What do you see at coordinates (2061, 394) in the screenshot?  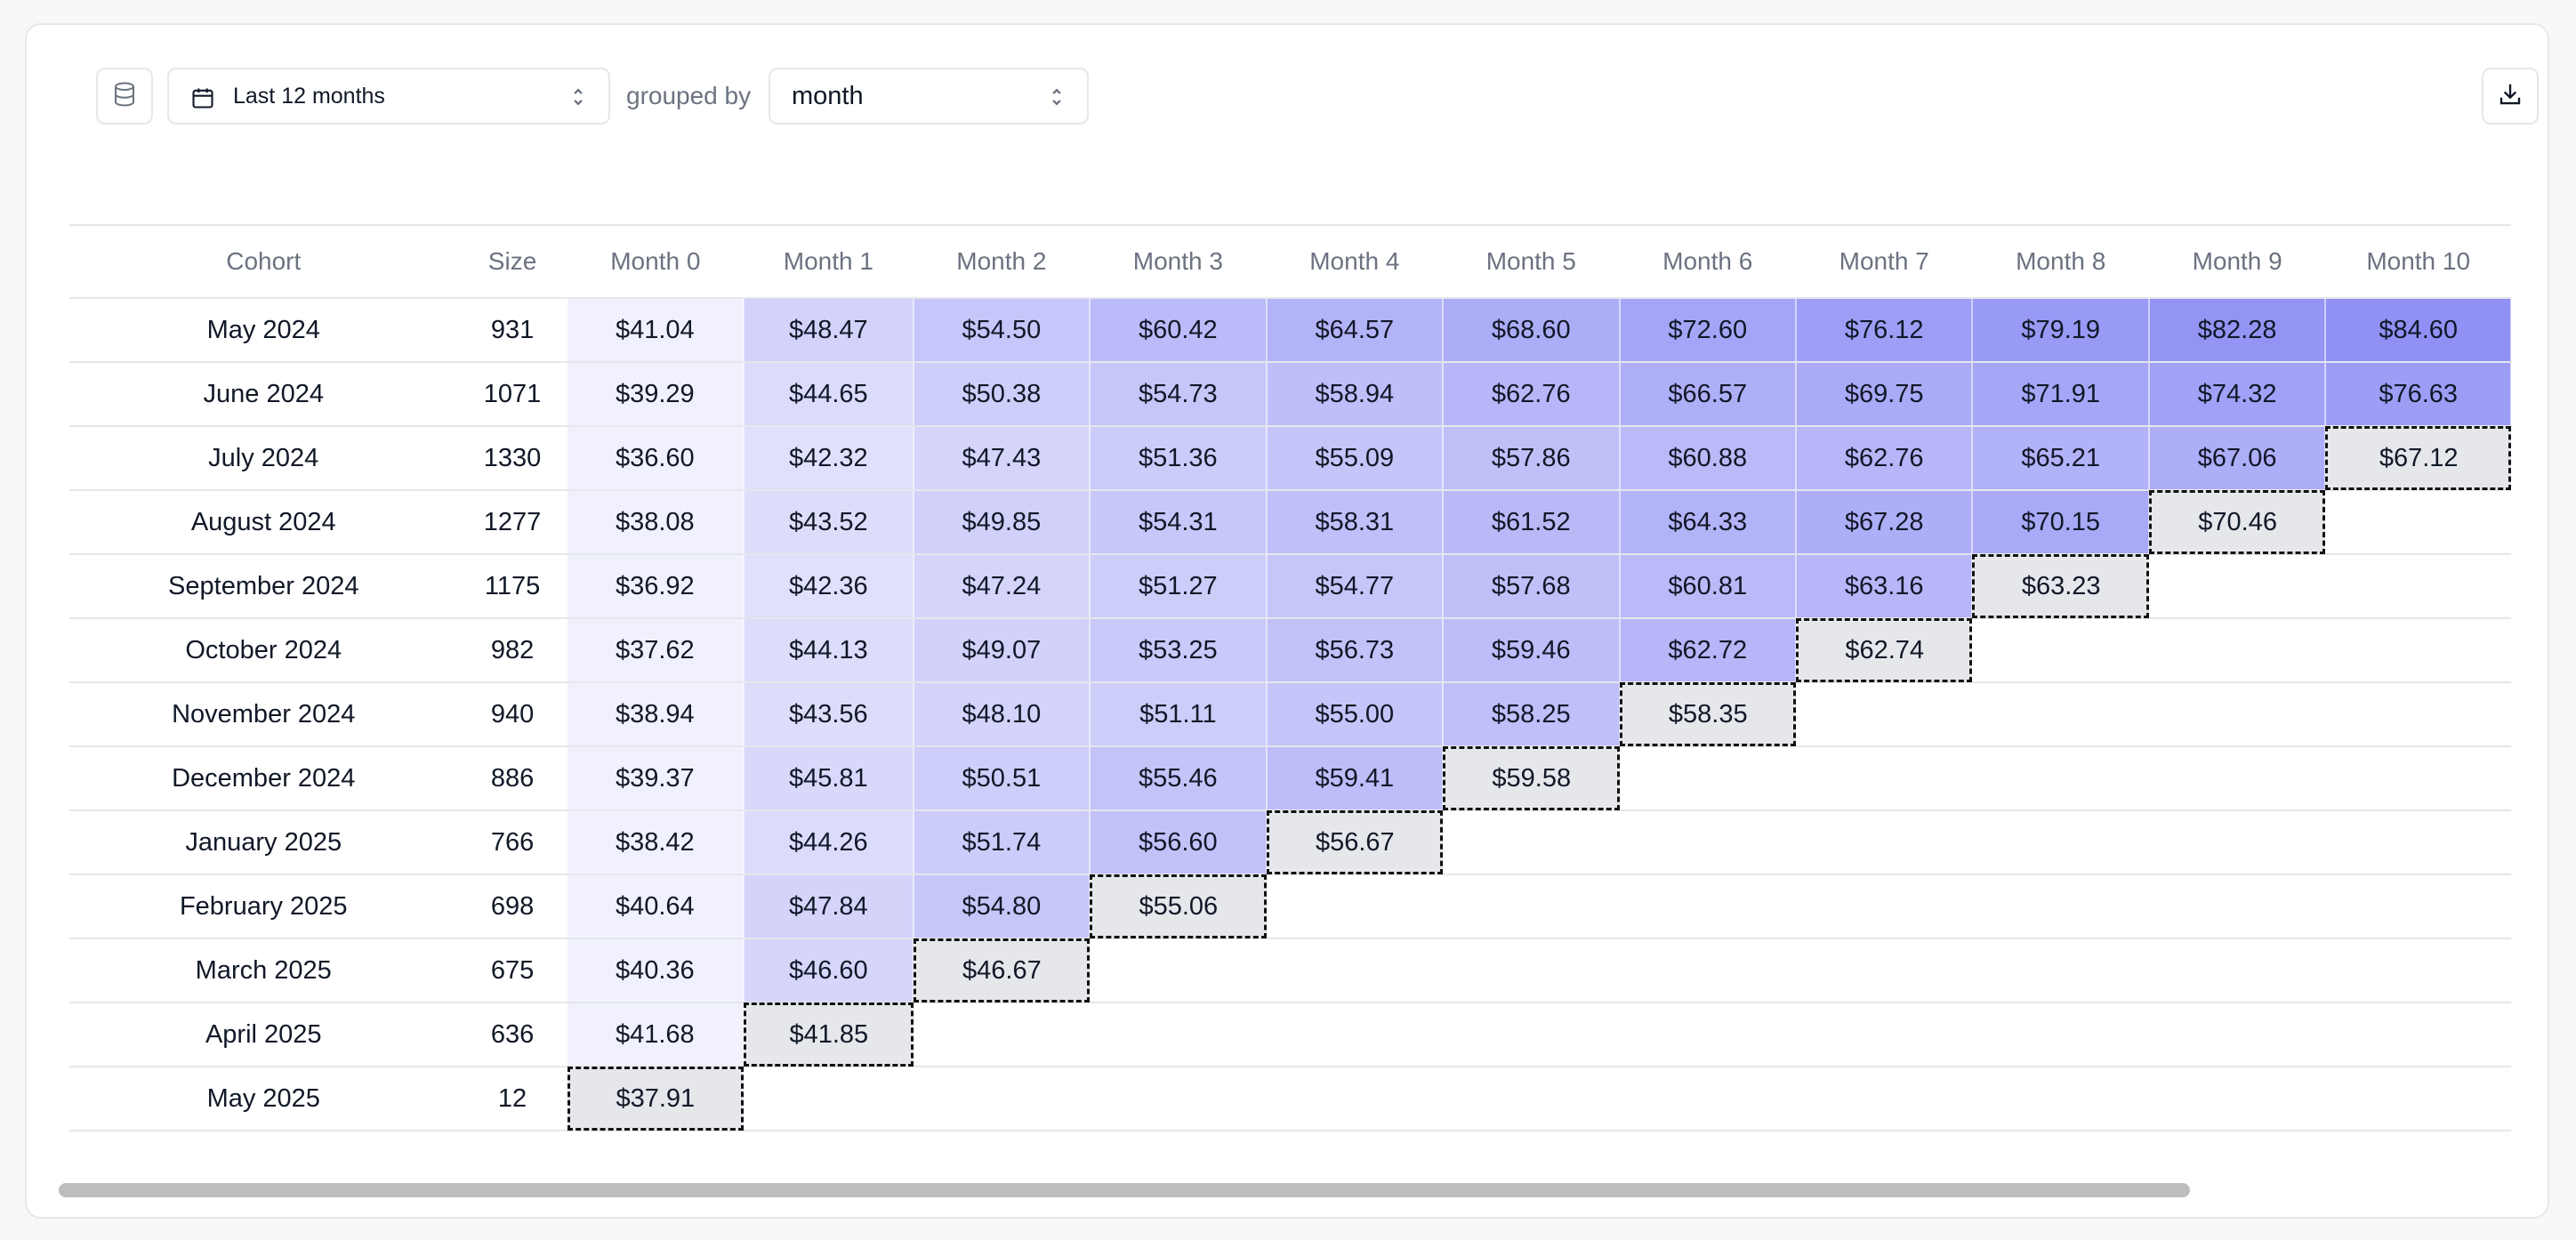 I see `value-cell: $71.91` at bounding box center [2061, 394].